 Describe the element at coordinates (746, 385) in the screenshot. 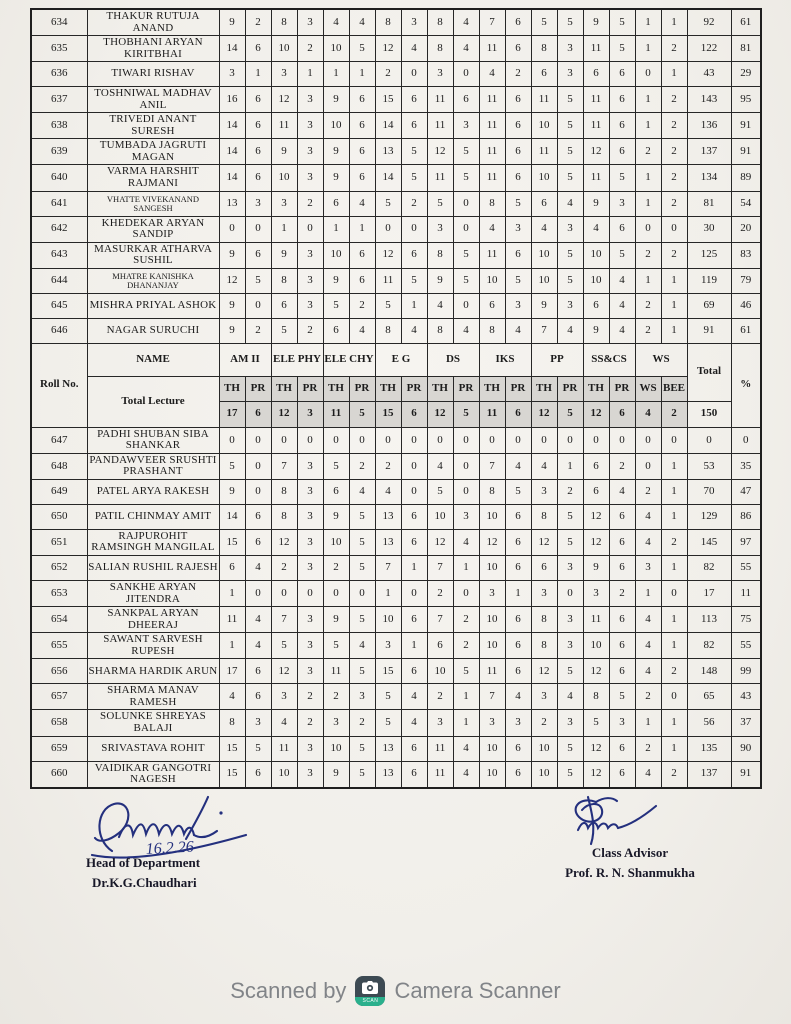

I see `percent-header: %` at that location.